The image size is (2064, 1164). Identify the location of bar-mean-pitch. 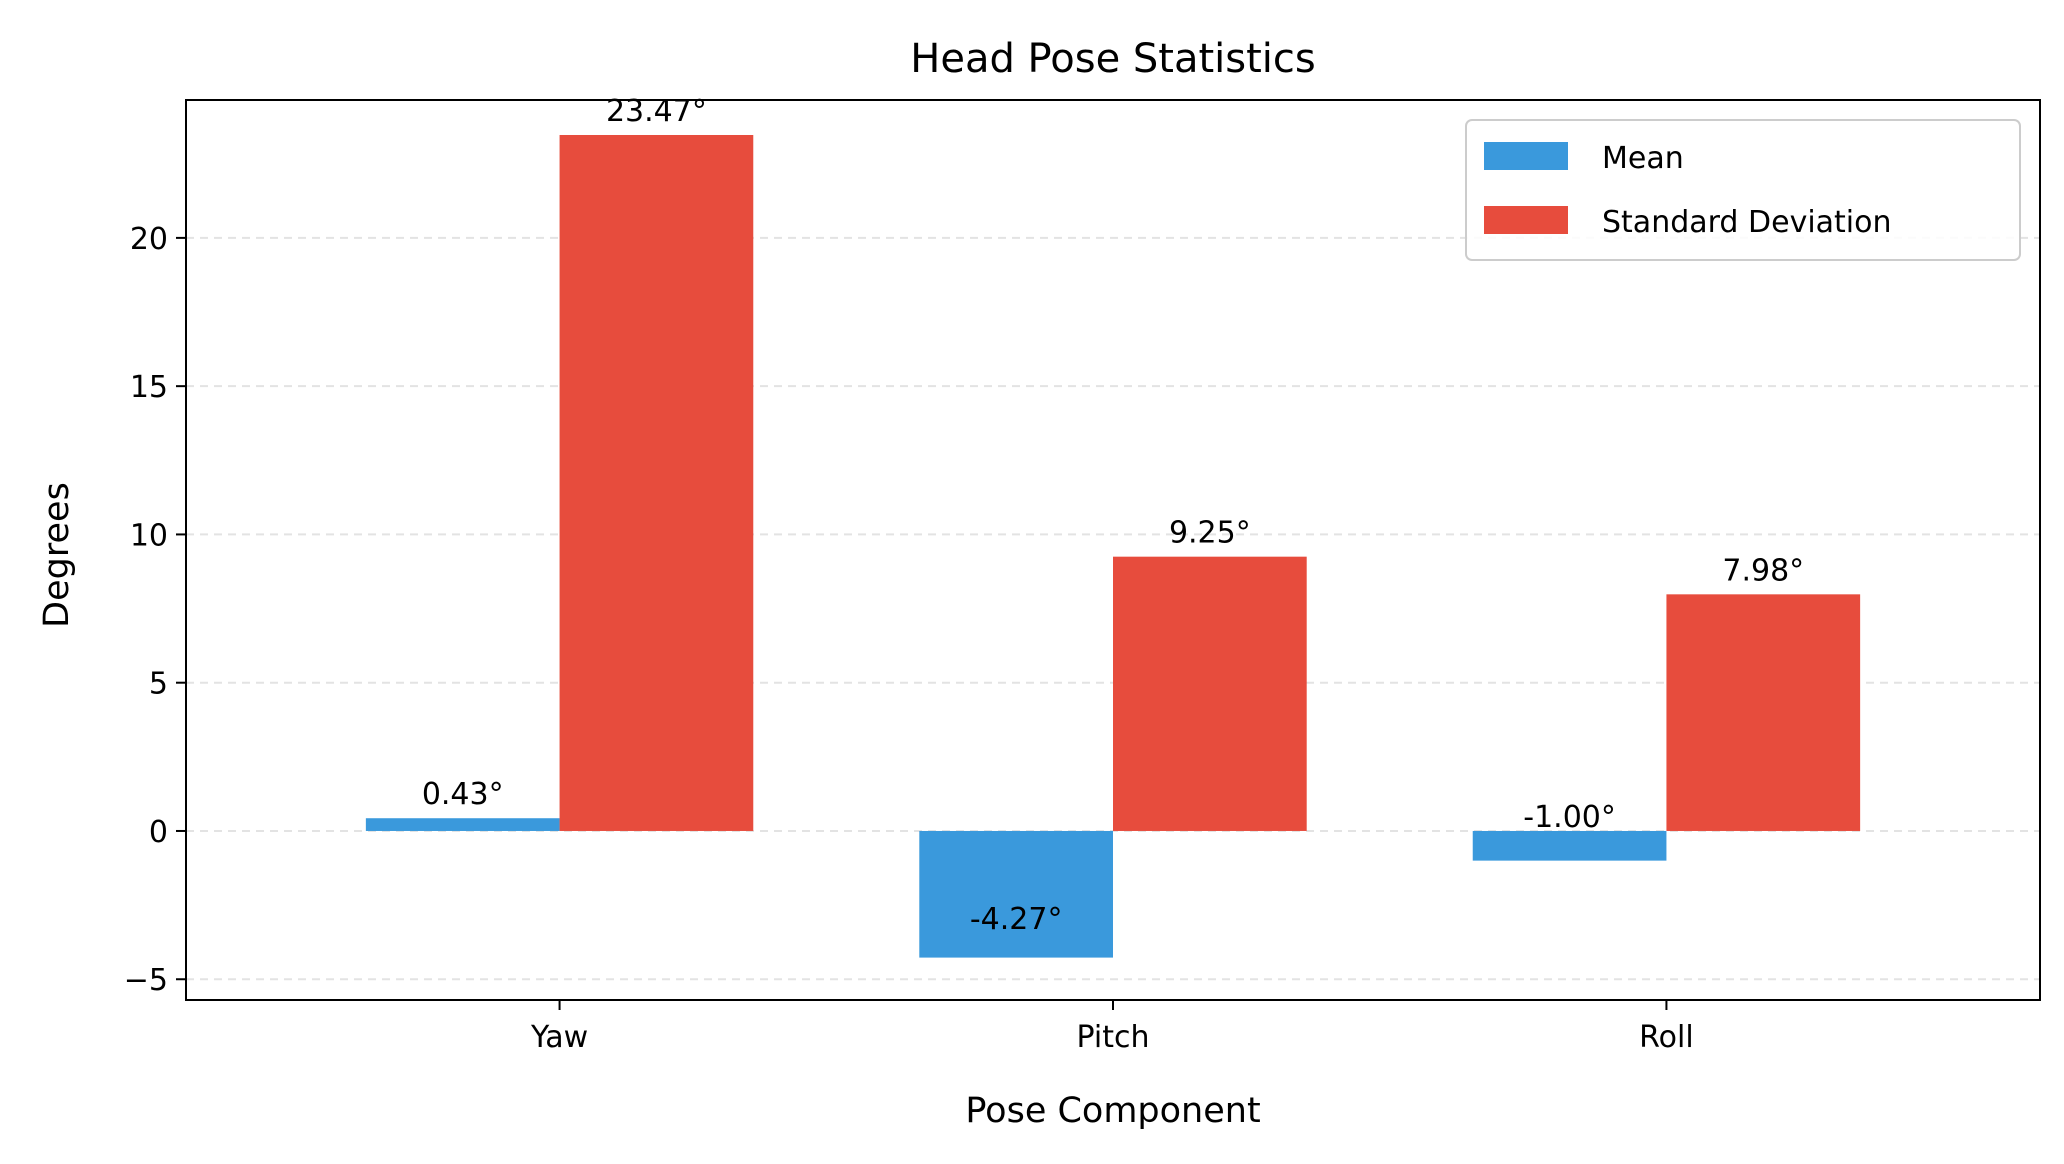
(1016, 894).